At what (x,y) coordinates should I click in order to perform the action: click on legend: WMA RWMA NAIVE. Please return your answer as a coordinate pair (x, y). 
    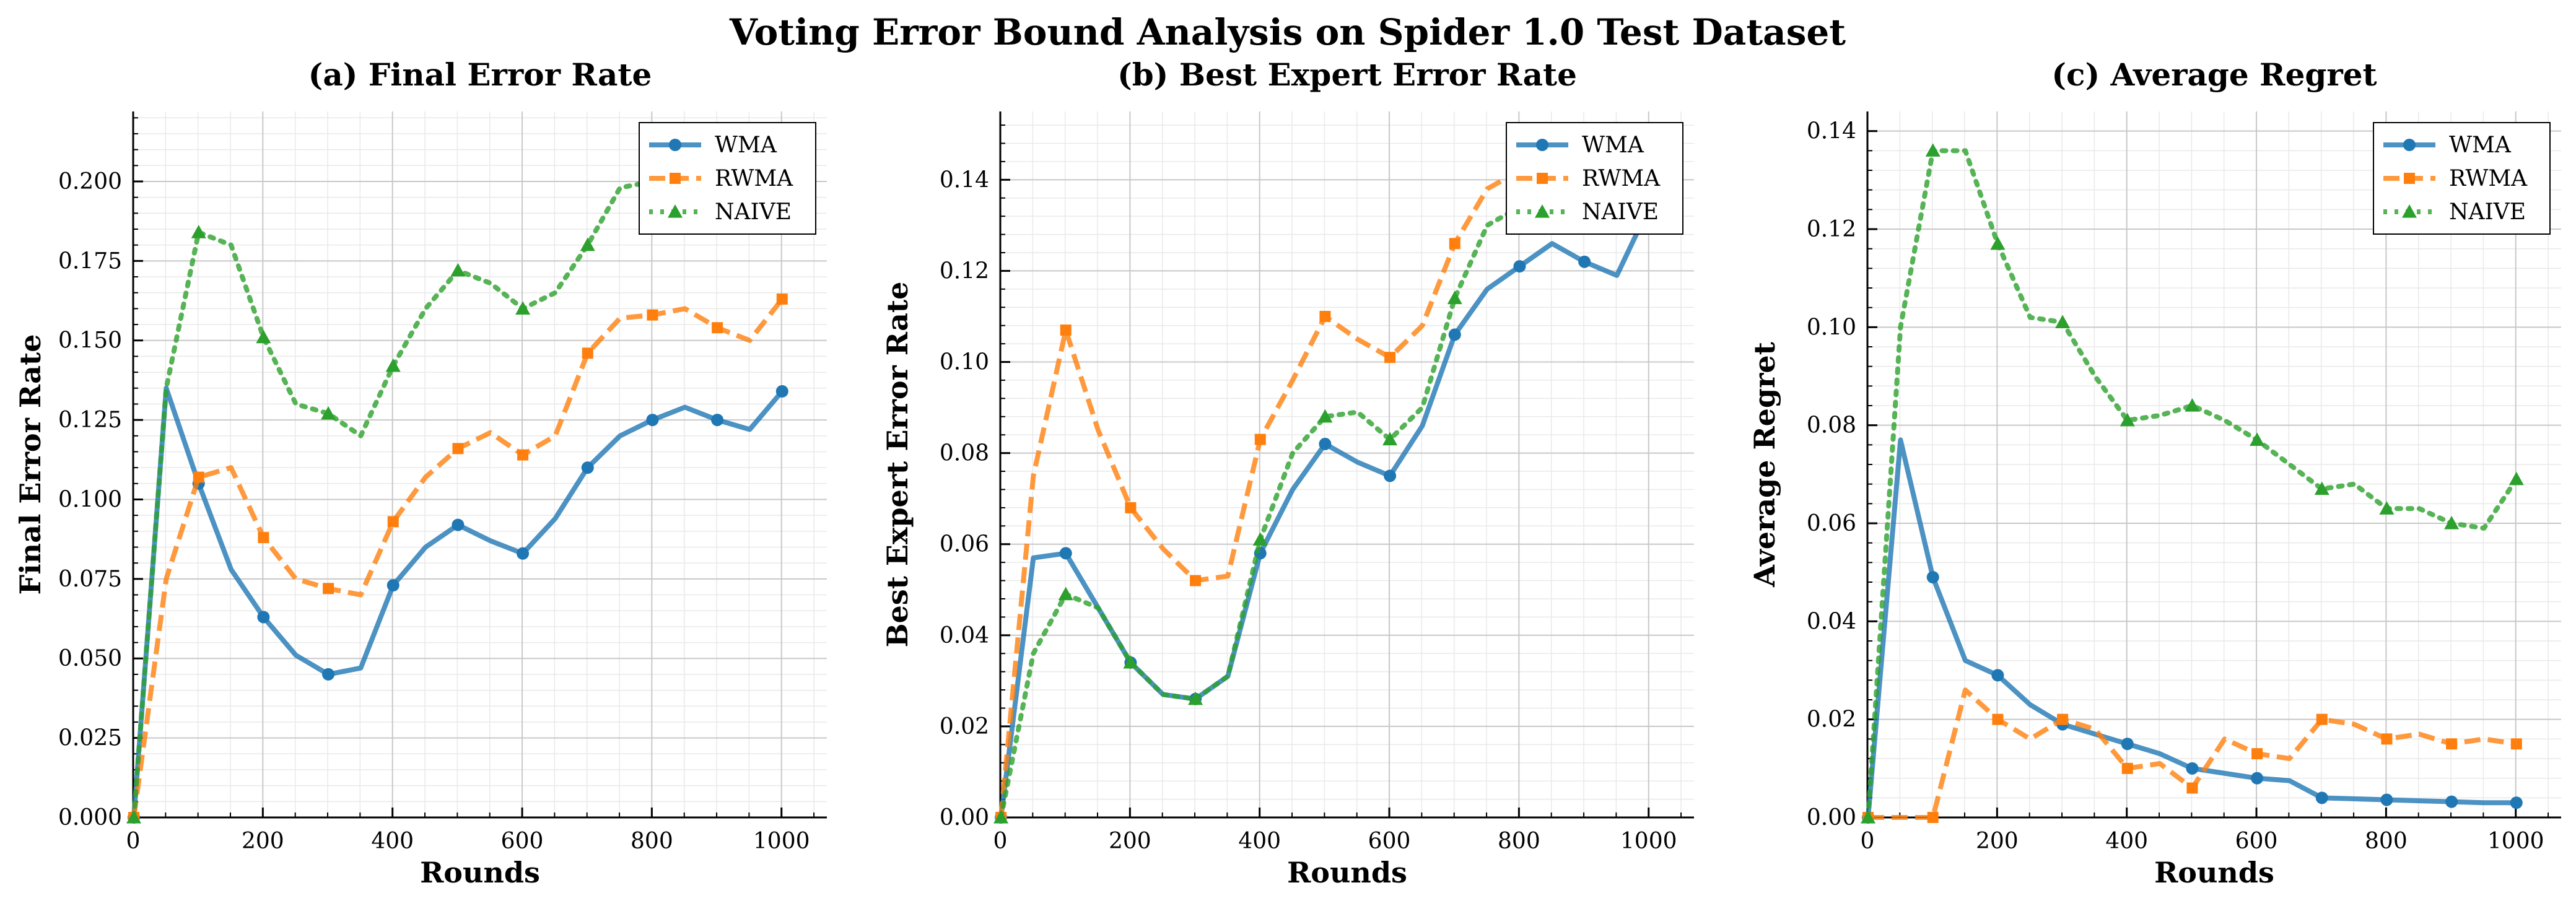
    Looking at the image, I should click on (1594, 178).